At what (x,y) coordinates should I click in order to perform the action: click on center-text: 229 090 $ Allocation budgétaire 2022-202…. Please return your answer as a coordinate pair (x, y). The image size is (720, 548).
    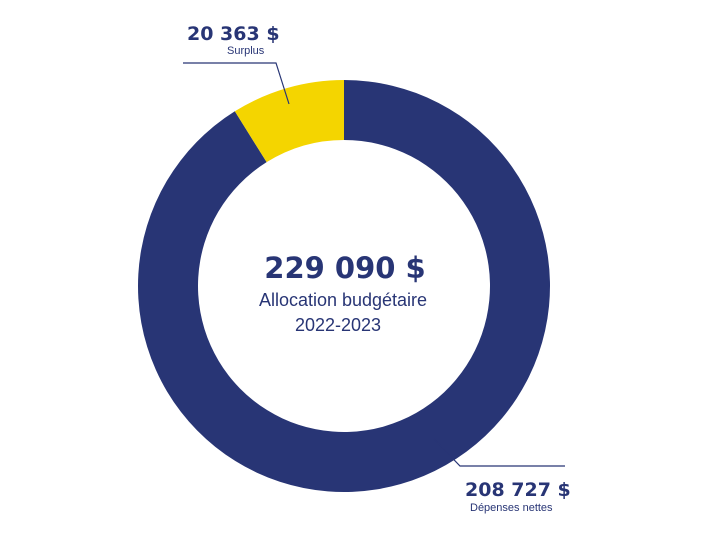
    Looking at the image, I should click on (343, 293).